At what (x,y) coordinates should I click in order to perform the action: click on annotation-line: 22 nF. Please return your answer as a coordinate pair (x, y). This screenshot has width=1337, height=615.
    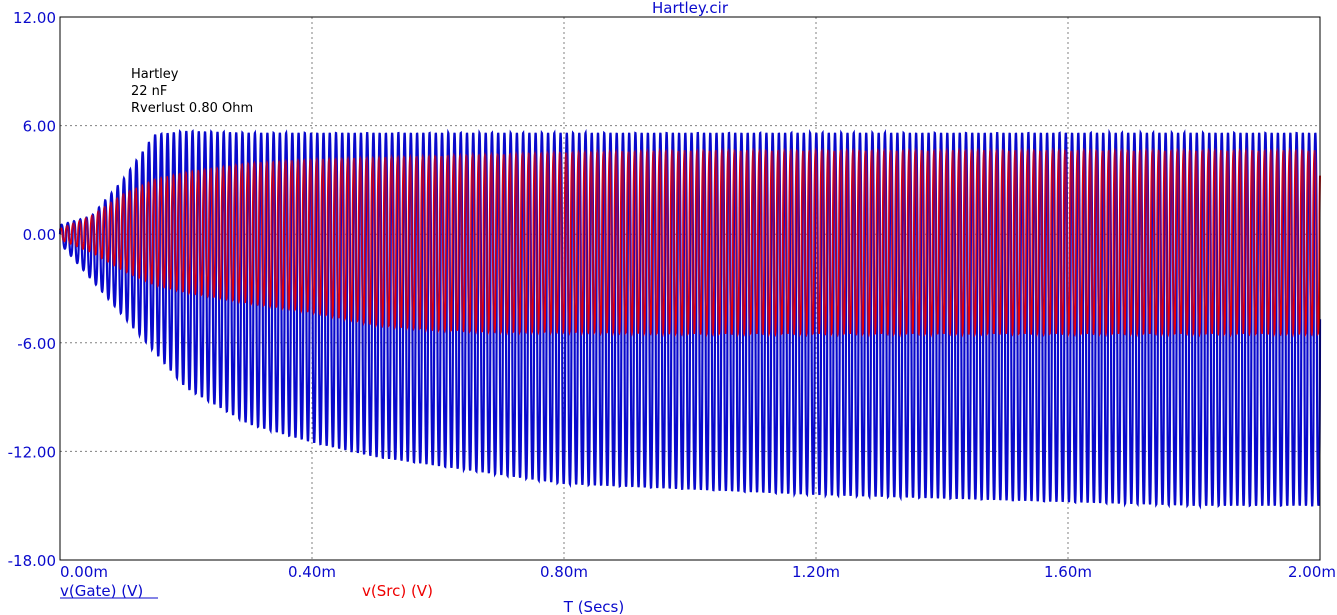
    Looking at the image, I should click on (149, 91).